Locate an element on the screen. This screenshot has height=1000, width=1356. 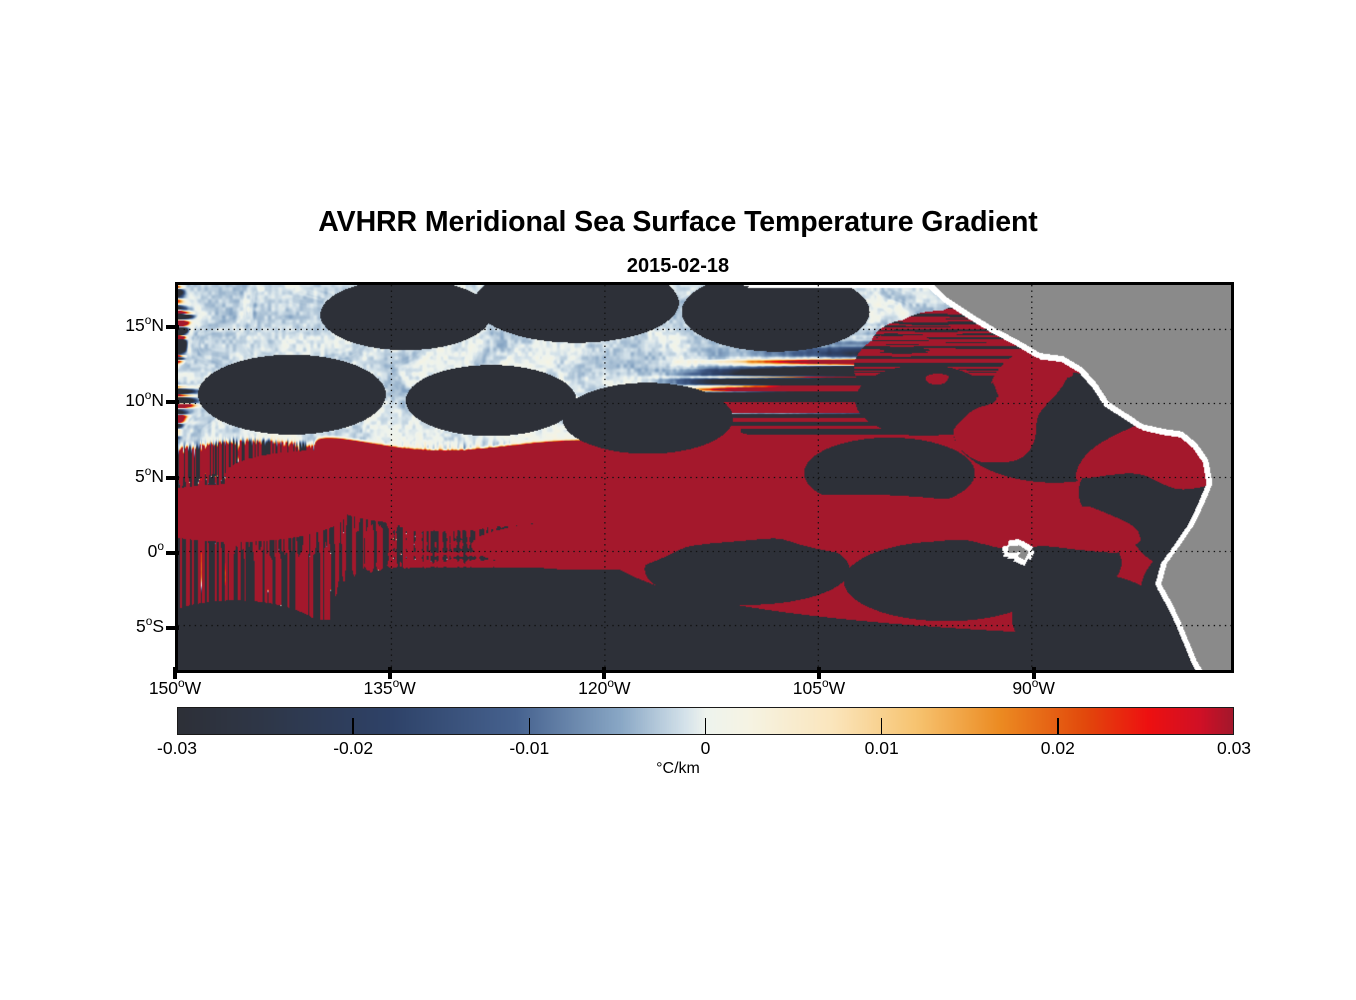
y-axis-tick-label: 10oN is located at coordinates (144, 399).